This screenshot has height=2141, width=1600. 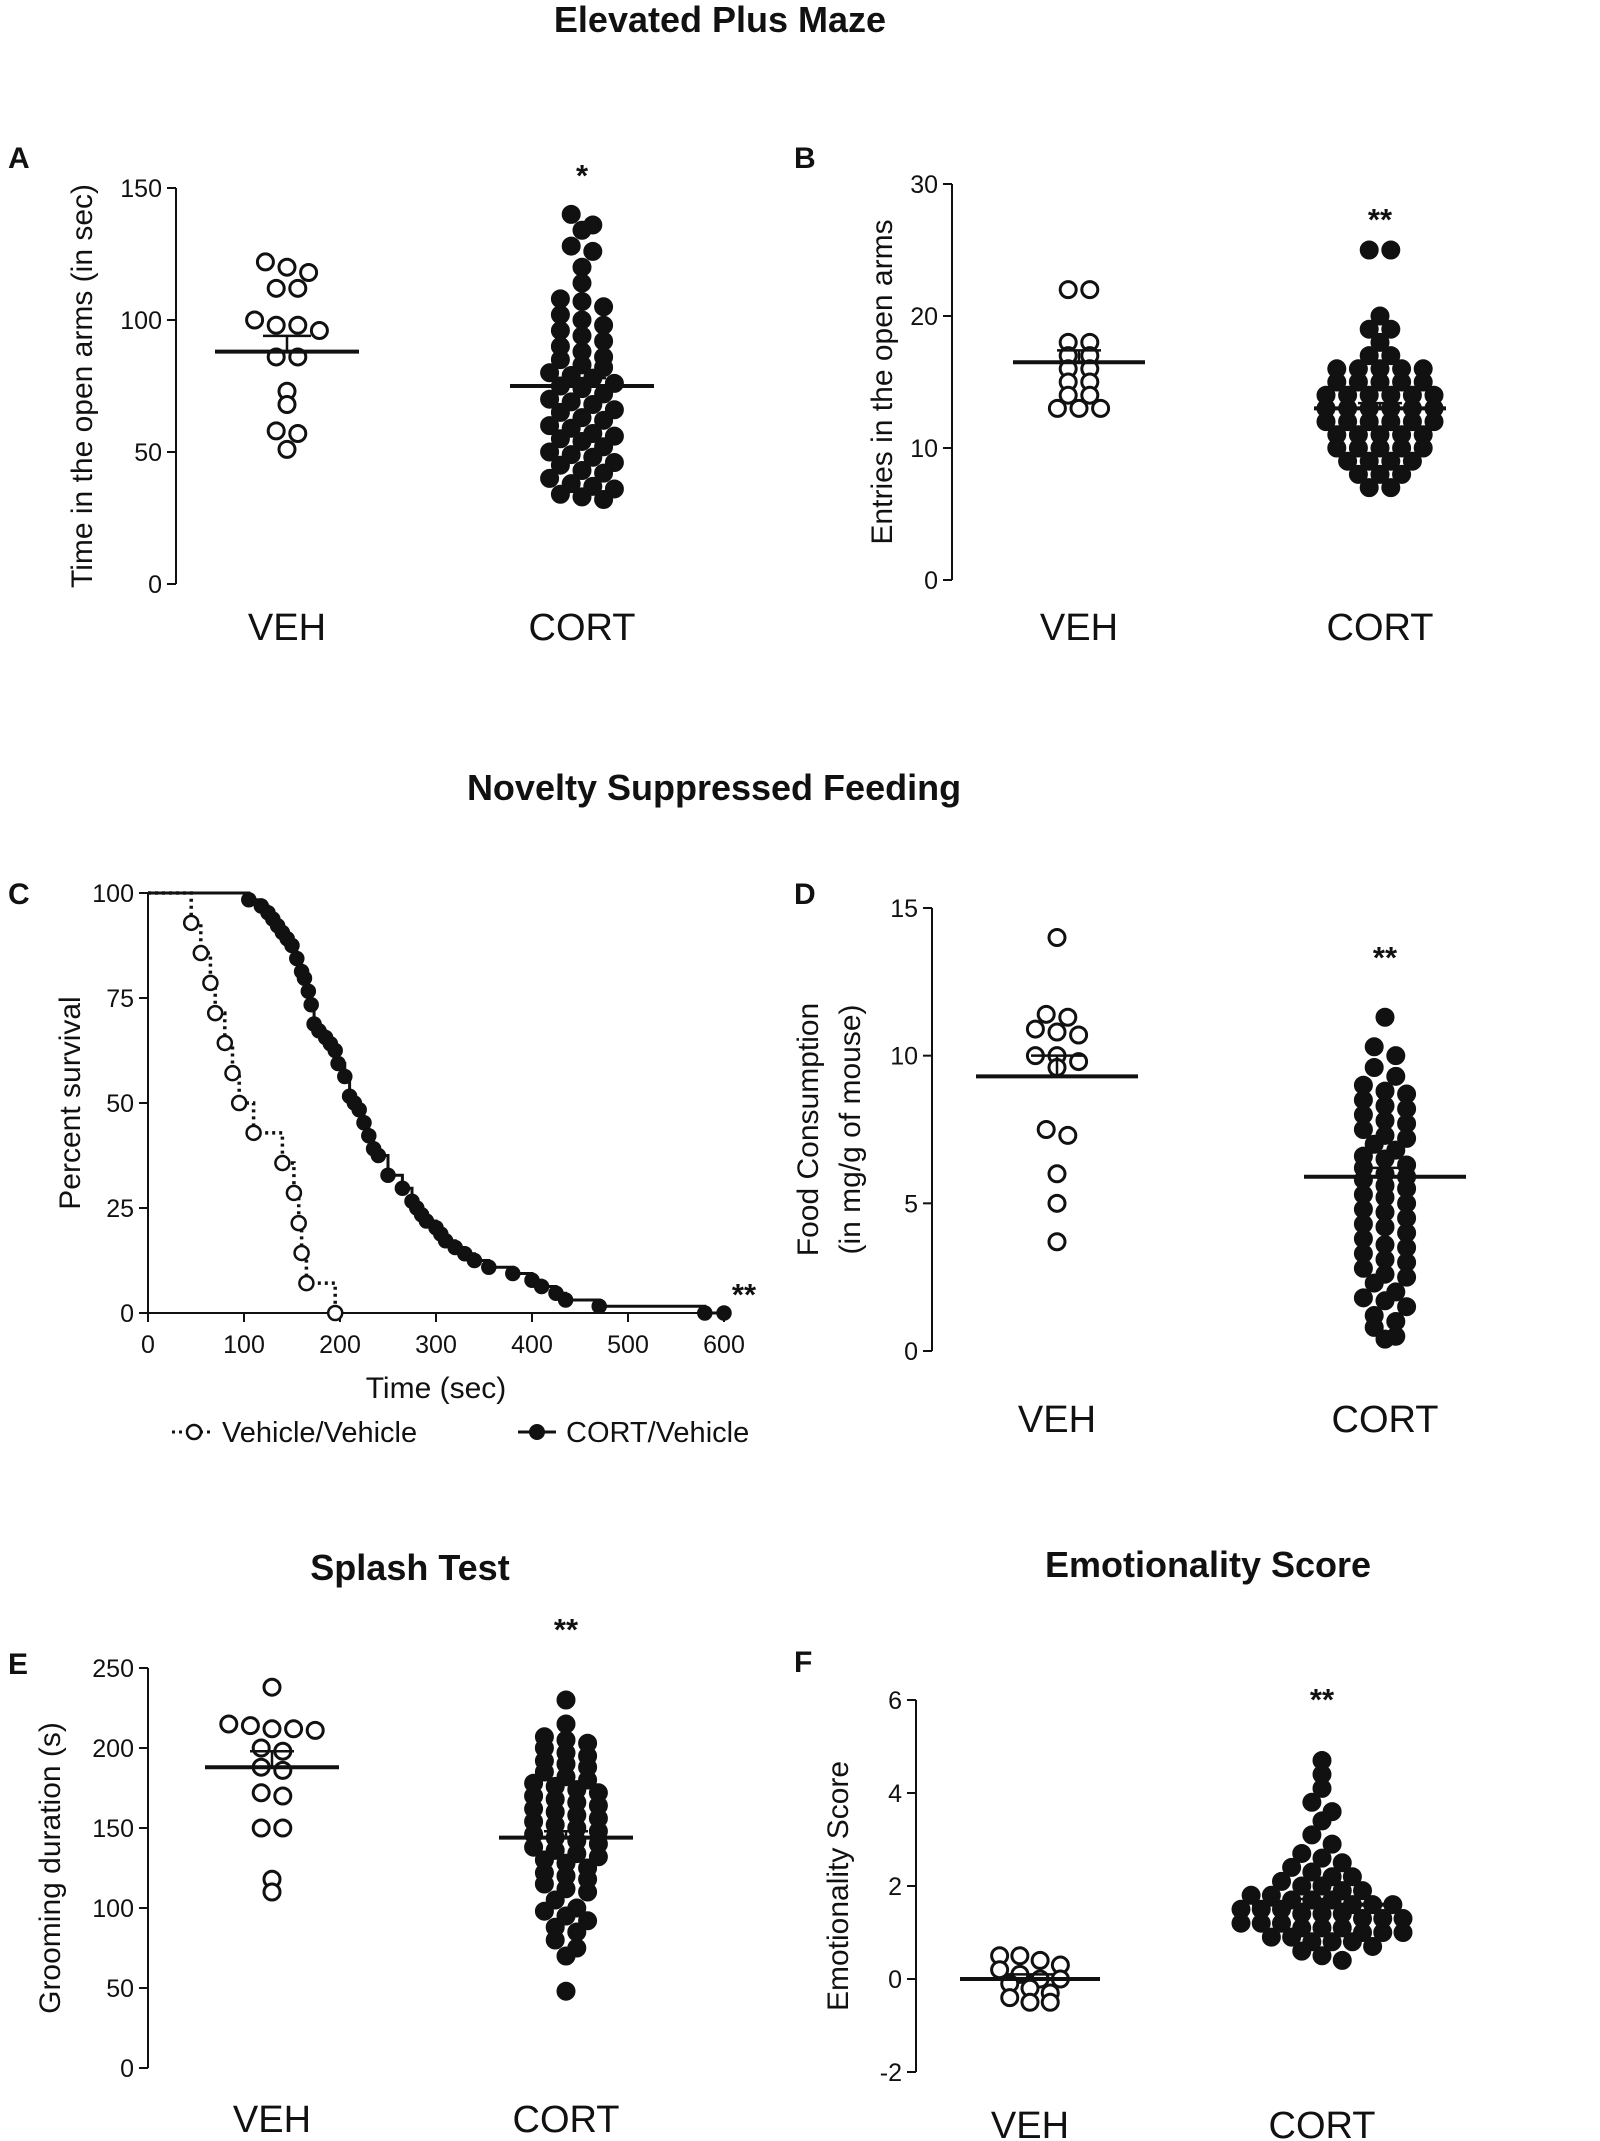 What do you see at coordinates (924, 449) in the screenshot?
I see `y-tick-label: 10` at bounding box center [924, 449].